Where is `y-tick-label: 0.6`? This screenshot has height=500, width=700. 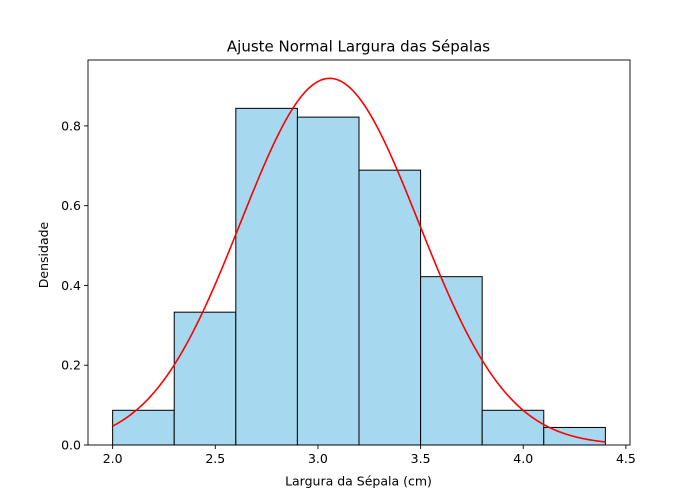
y-tick-label: 0.6 is located at coordinates (71, 205).